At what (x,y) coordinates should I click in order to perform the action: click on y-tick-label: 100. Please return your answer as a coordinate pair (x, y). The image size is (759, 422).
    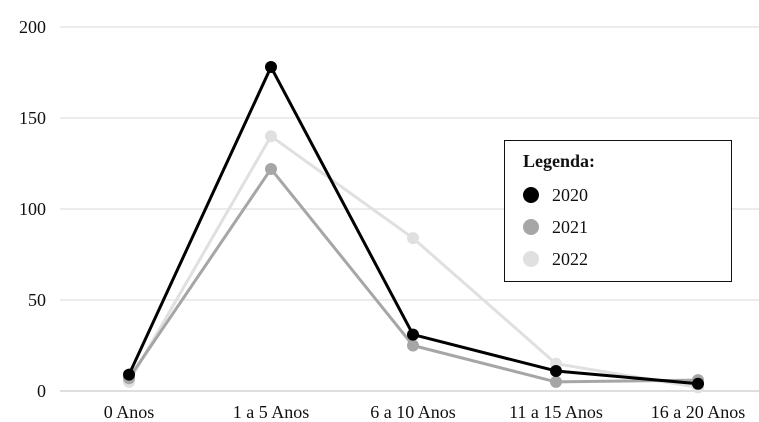
    Looking at the image, I should click on (32, 209).